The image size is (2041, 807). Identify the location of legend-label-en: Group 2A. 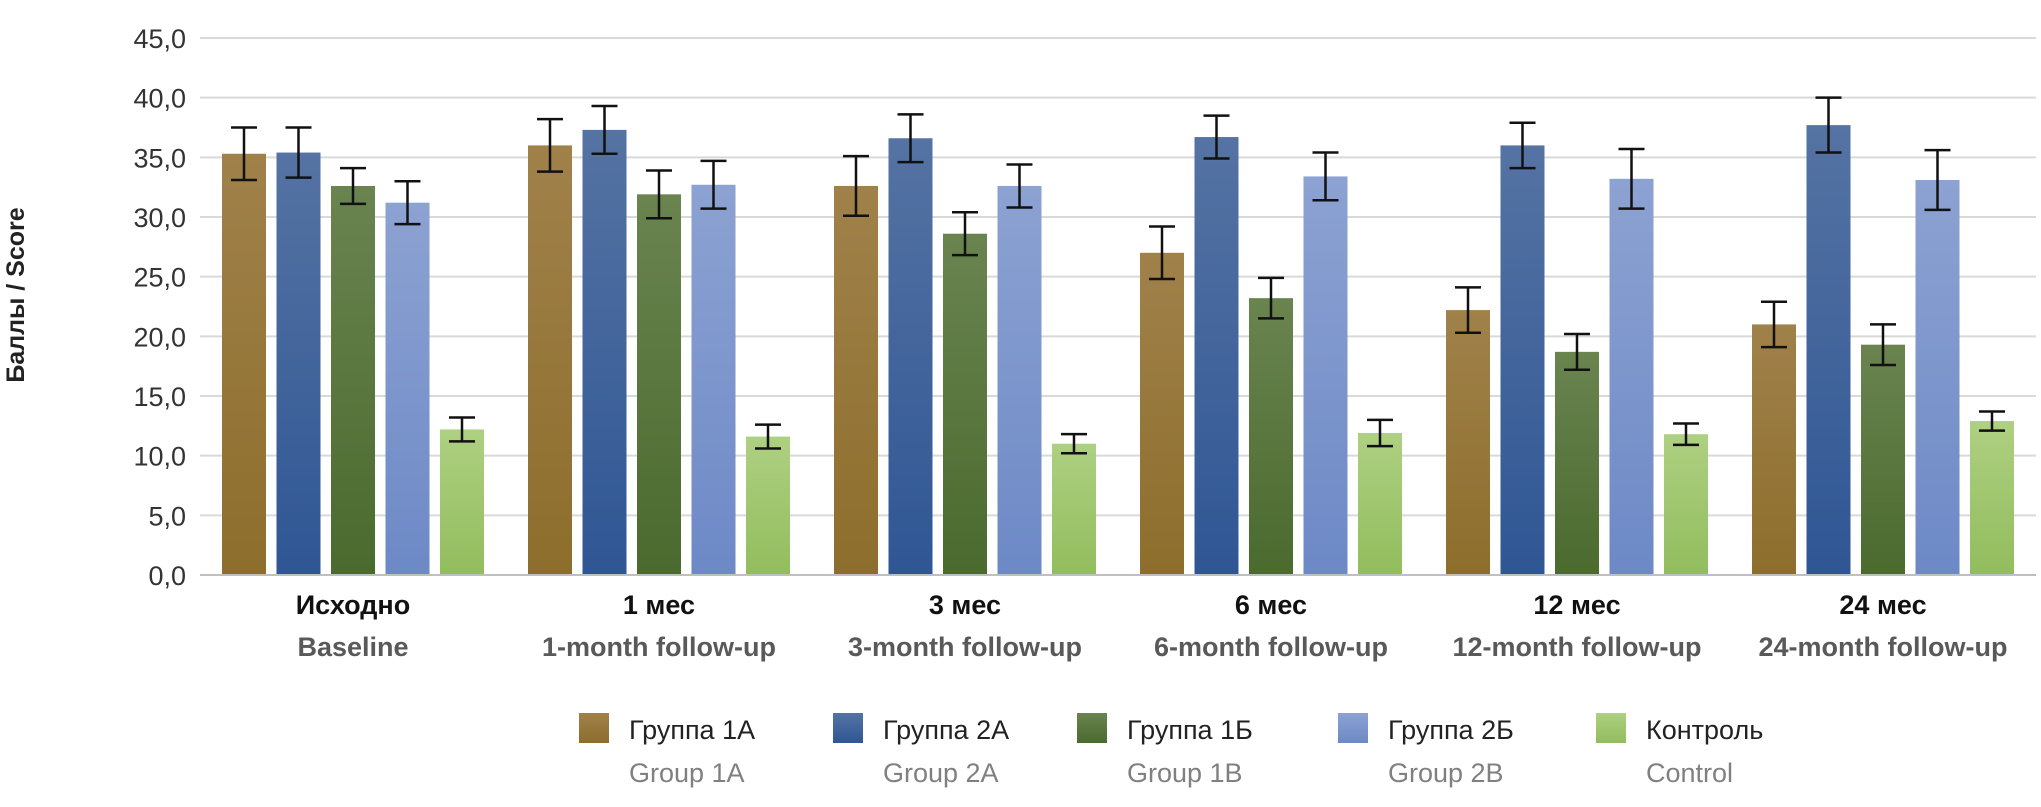
(941, 773).